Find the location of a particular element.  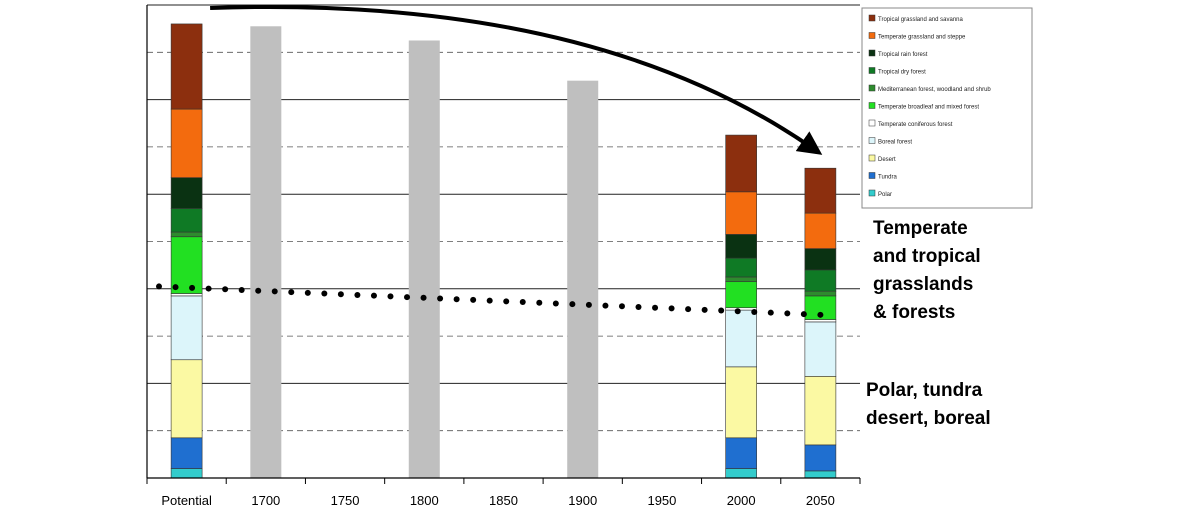

bar-segment-2050-tropical-dry-forest is located at coordinates (820, 280).